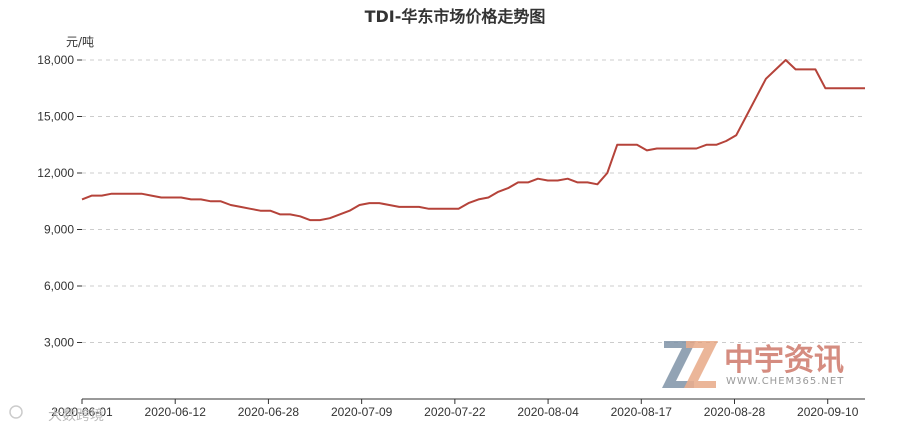 This screenshot has height=435, width=910. Describe the element at coordinates (269, 412) in the screenshot. I see `x-tick-label: 2020-06-28` at that location.